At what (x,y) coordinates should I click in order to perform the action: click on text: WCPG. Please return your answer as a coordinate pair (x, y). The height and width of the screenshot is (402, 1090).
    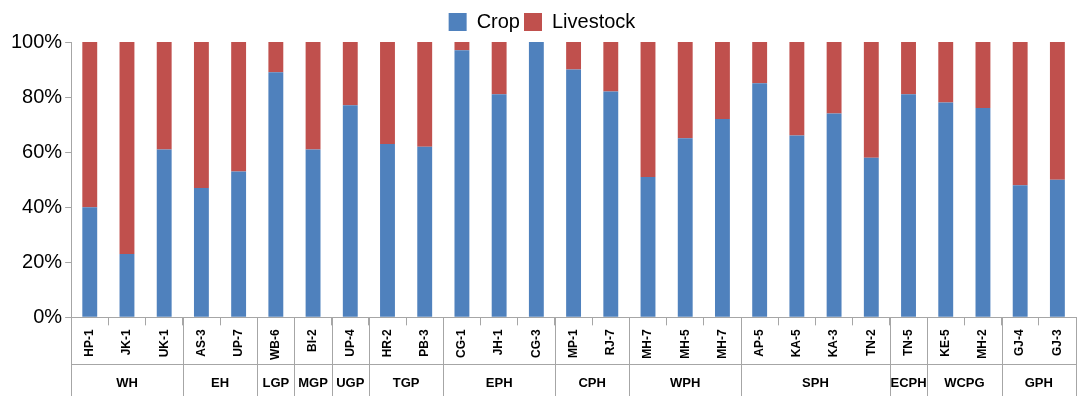
    Looking at the image, I should click on (964, 382).